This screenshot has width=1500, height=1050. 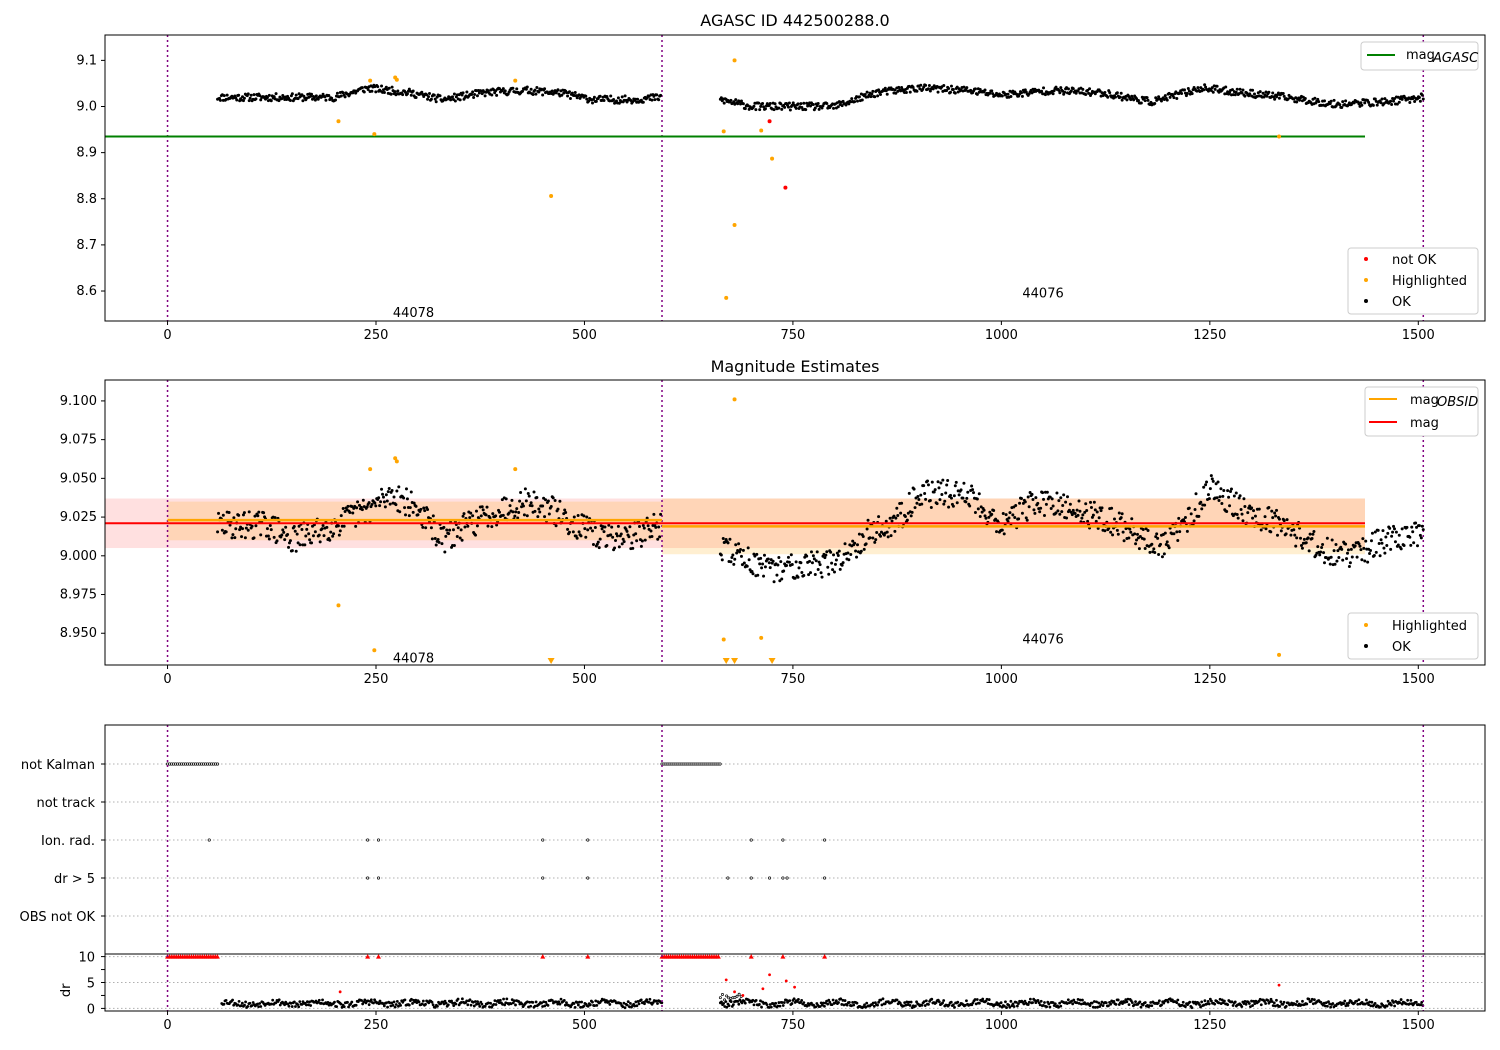 What do you see at coordinates (86, 245) in the screenshot?
I see `y-tick-label: 8.7` at bounding box center [86, 245].